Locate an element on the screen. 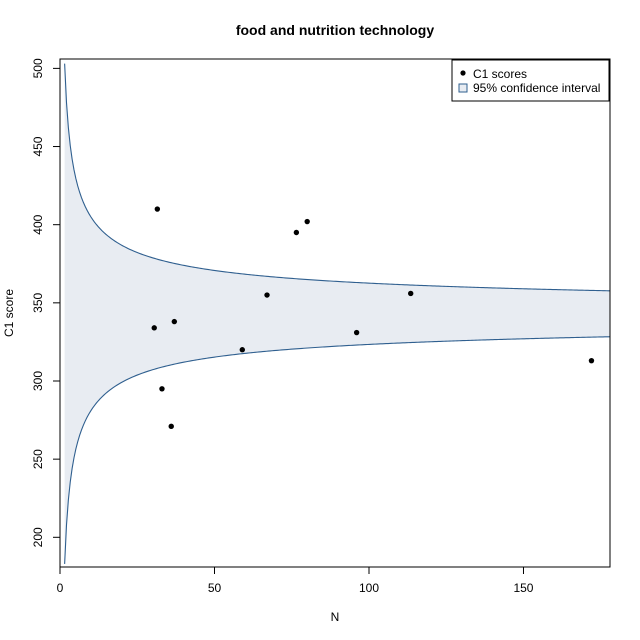 The width and height of the screenshot is (640, 640). x-tick-label: 150 is located at coordinates (523, 588).